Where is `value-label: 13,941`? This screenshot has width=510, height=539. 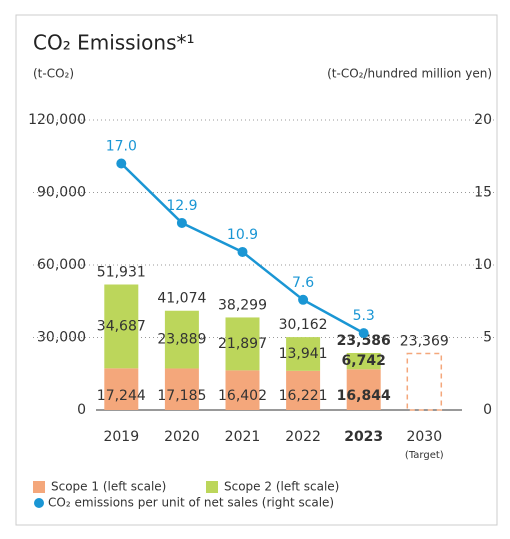 value-label: 13,941 is located at coordinates (303, 354).